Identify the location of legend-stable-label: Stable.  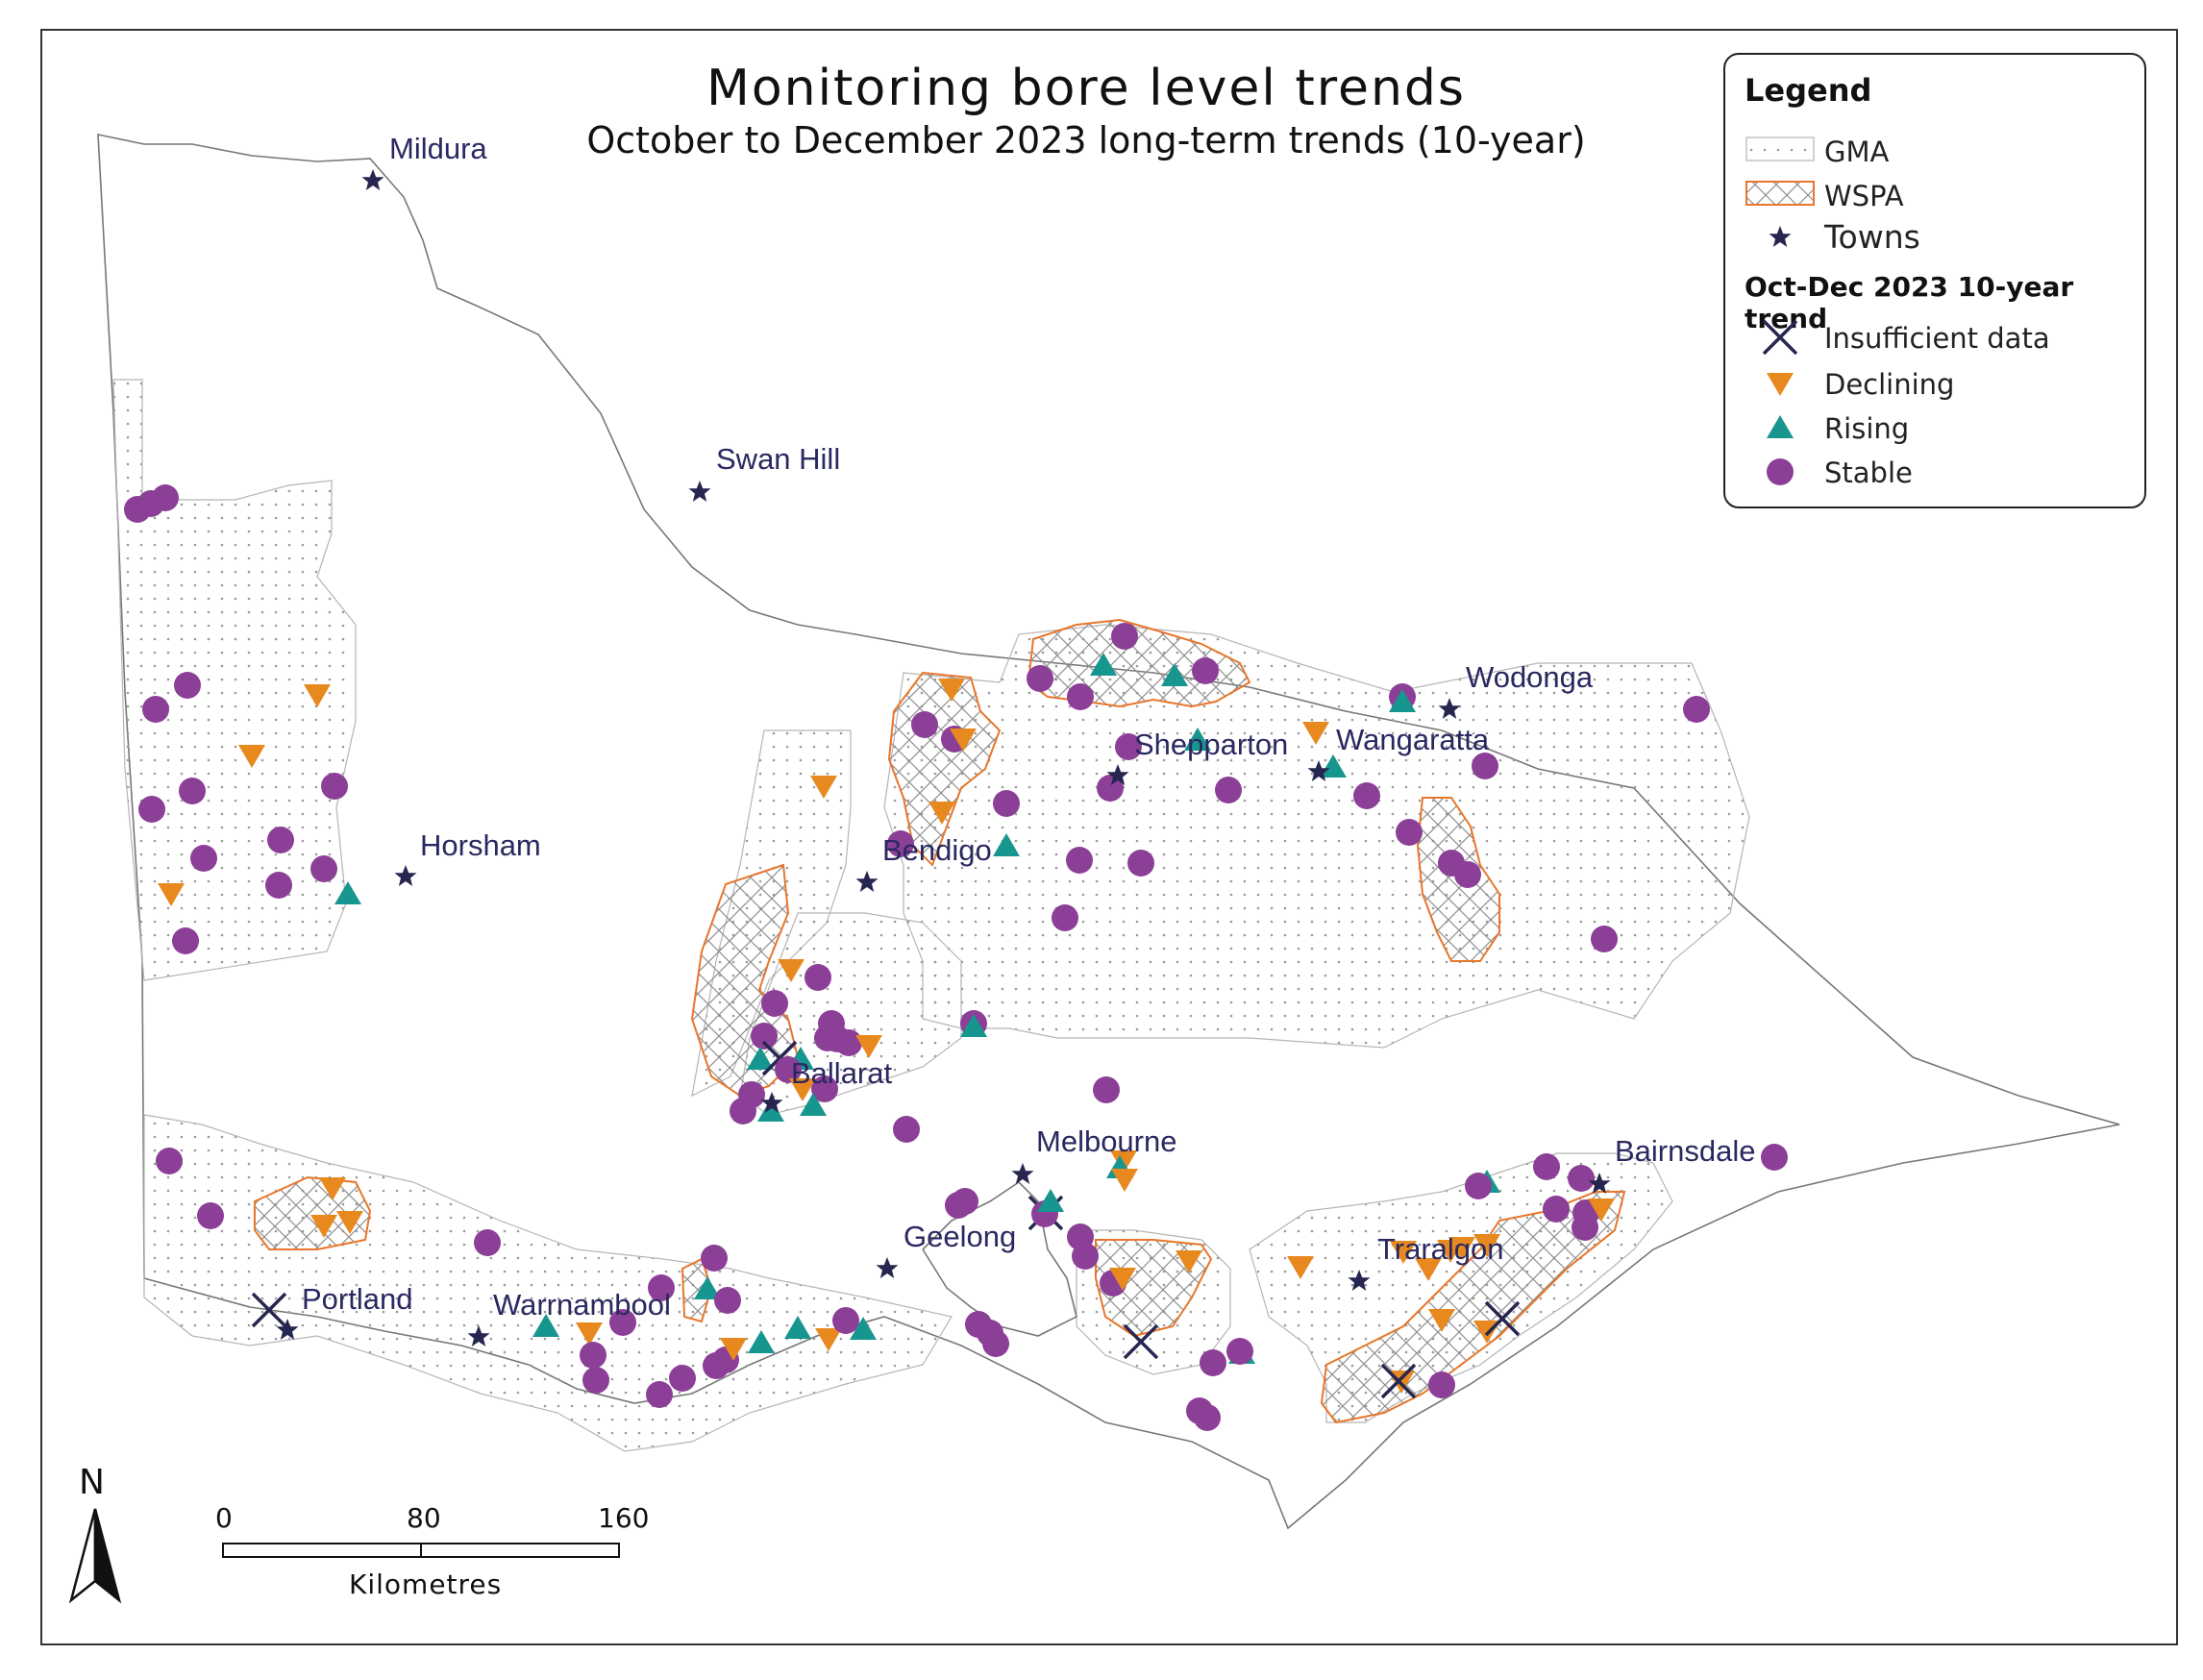
(1869, 473).